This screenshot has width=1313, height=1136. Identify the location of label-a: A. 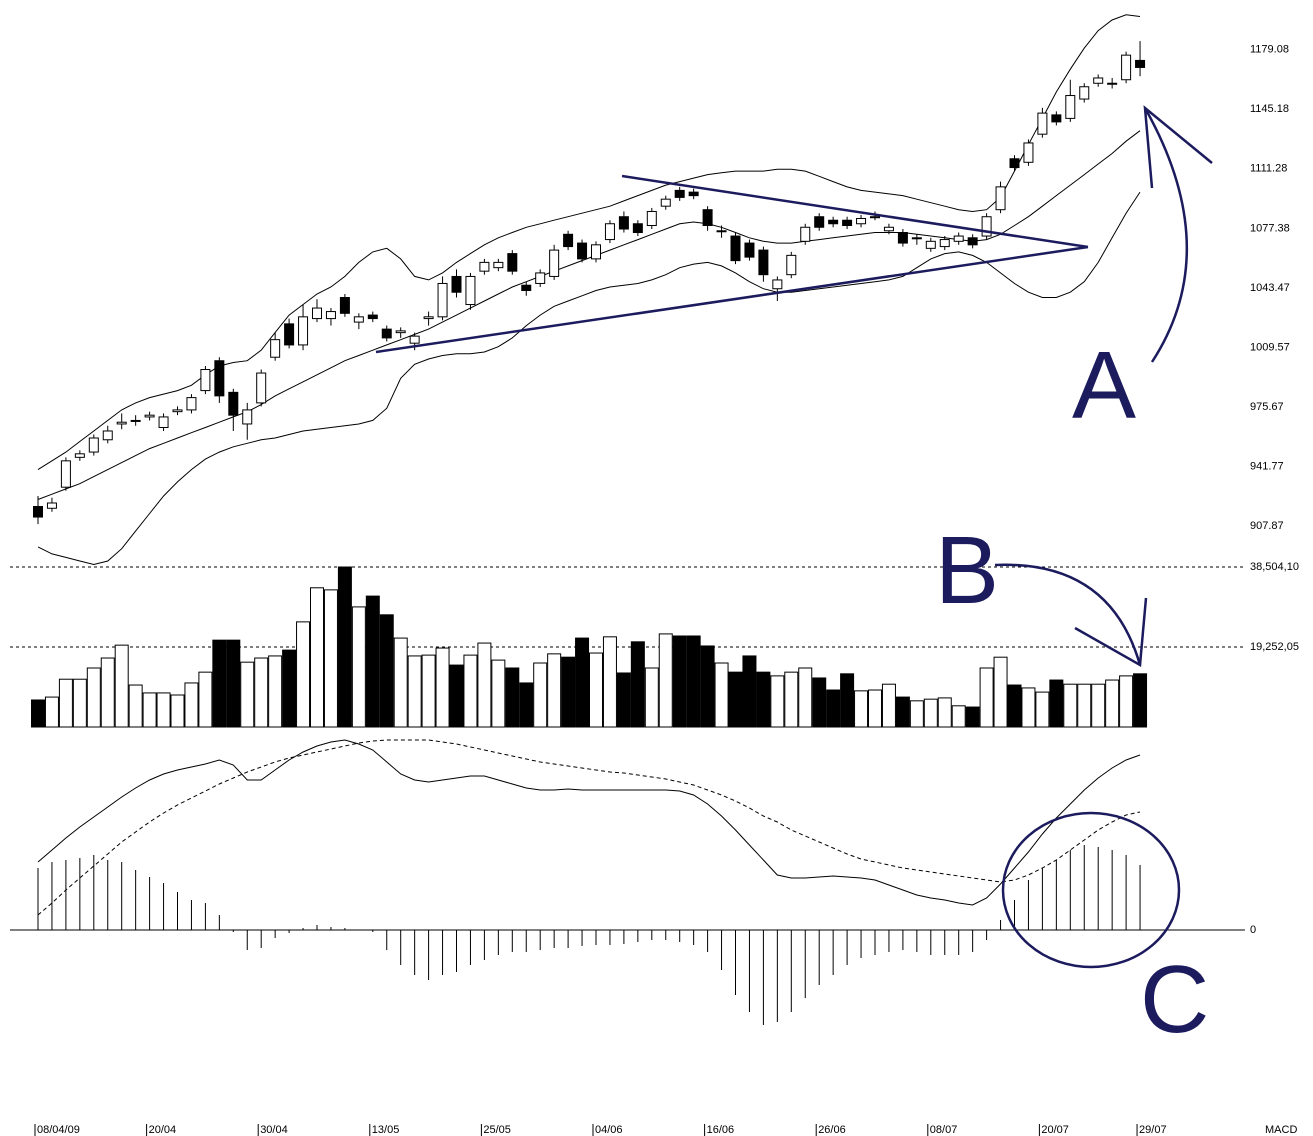
(1104, 385).